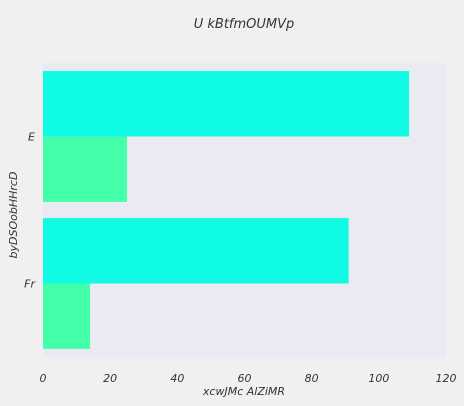  What do you see at coordinates (244, 24) in the screenshot?
I see `chart-title: U kBtfmOUMVp` at bounding box center [244, 24].